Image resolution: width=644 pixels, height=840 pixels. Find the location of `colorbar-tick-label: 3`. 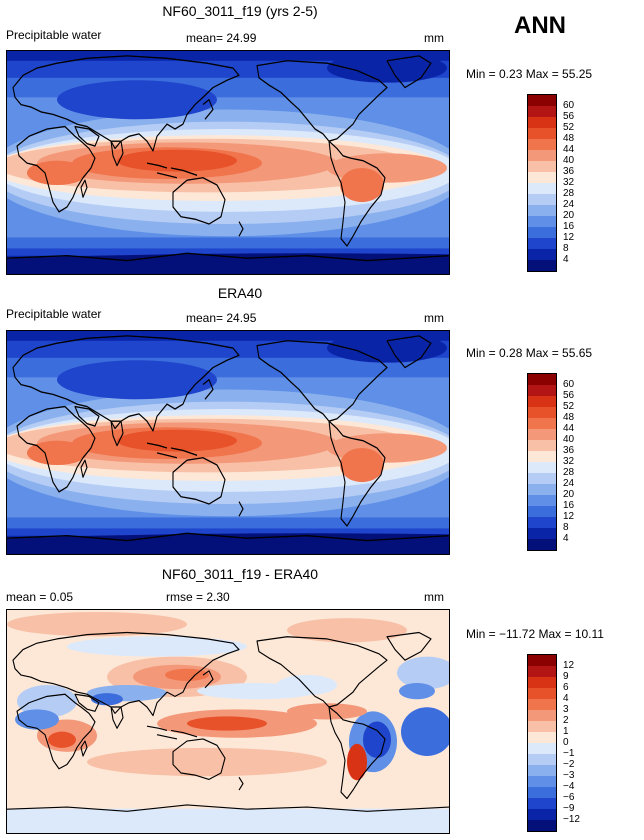

colorbar-tick-label: 3 is located at coordinates (566, 709).